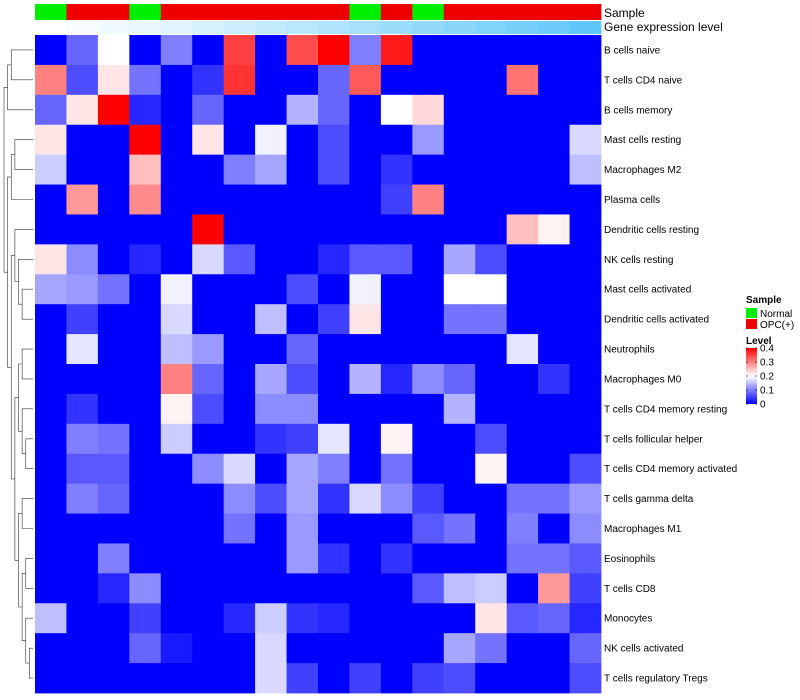 This screenshot has height=700, width=800. I want to click on legend-level-title: Level, so click(759, 341).